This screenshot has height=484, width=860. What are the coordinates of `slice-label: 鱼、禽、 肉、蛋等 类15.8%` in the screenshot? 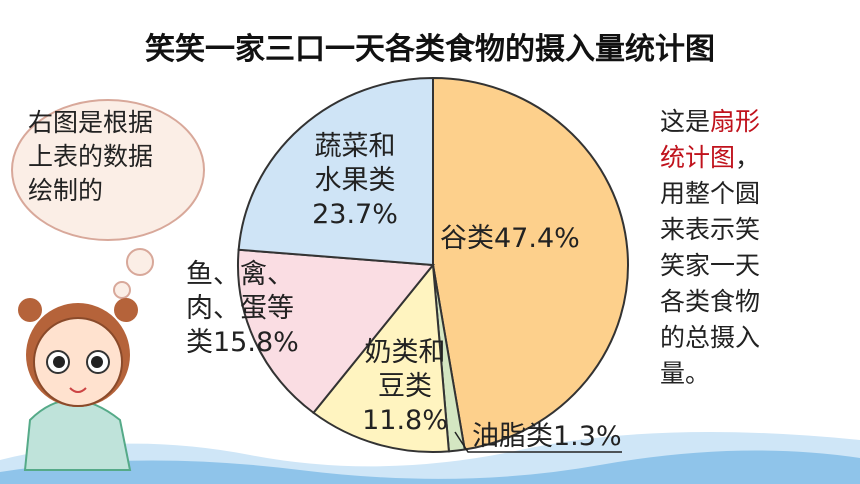 It's located at (261, 309).